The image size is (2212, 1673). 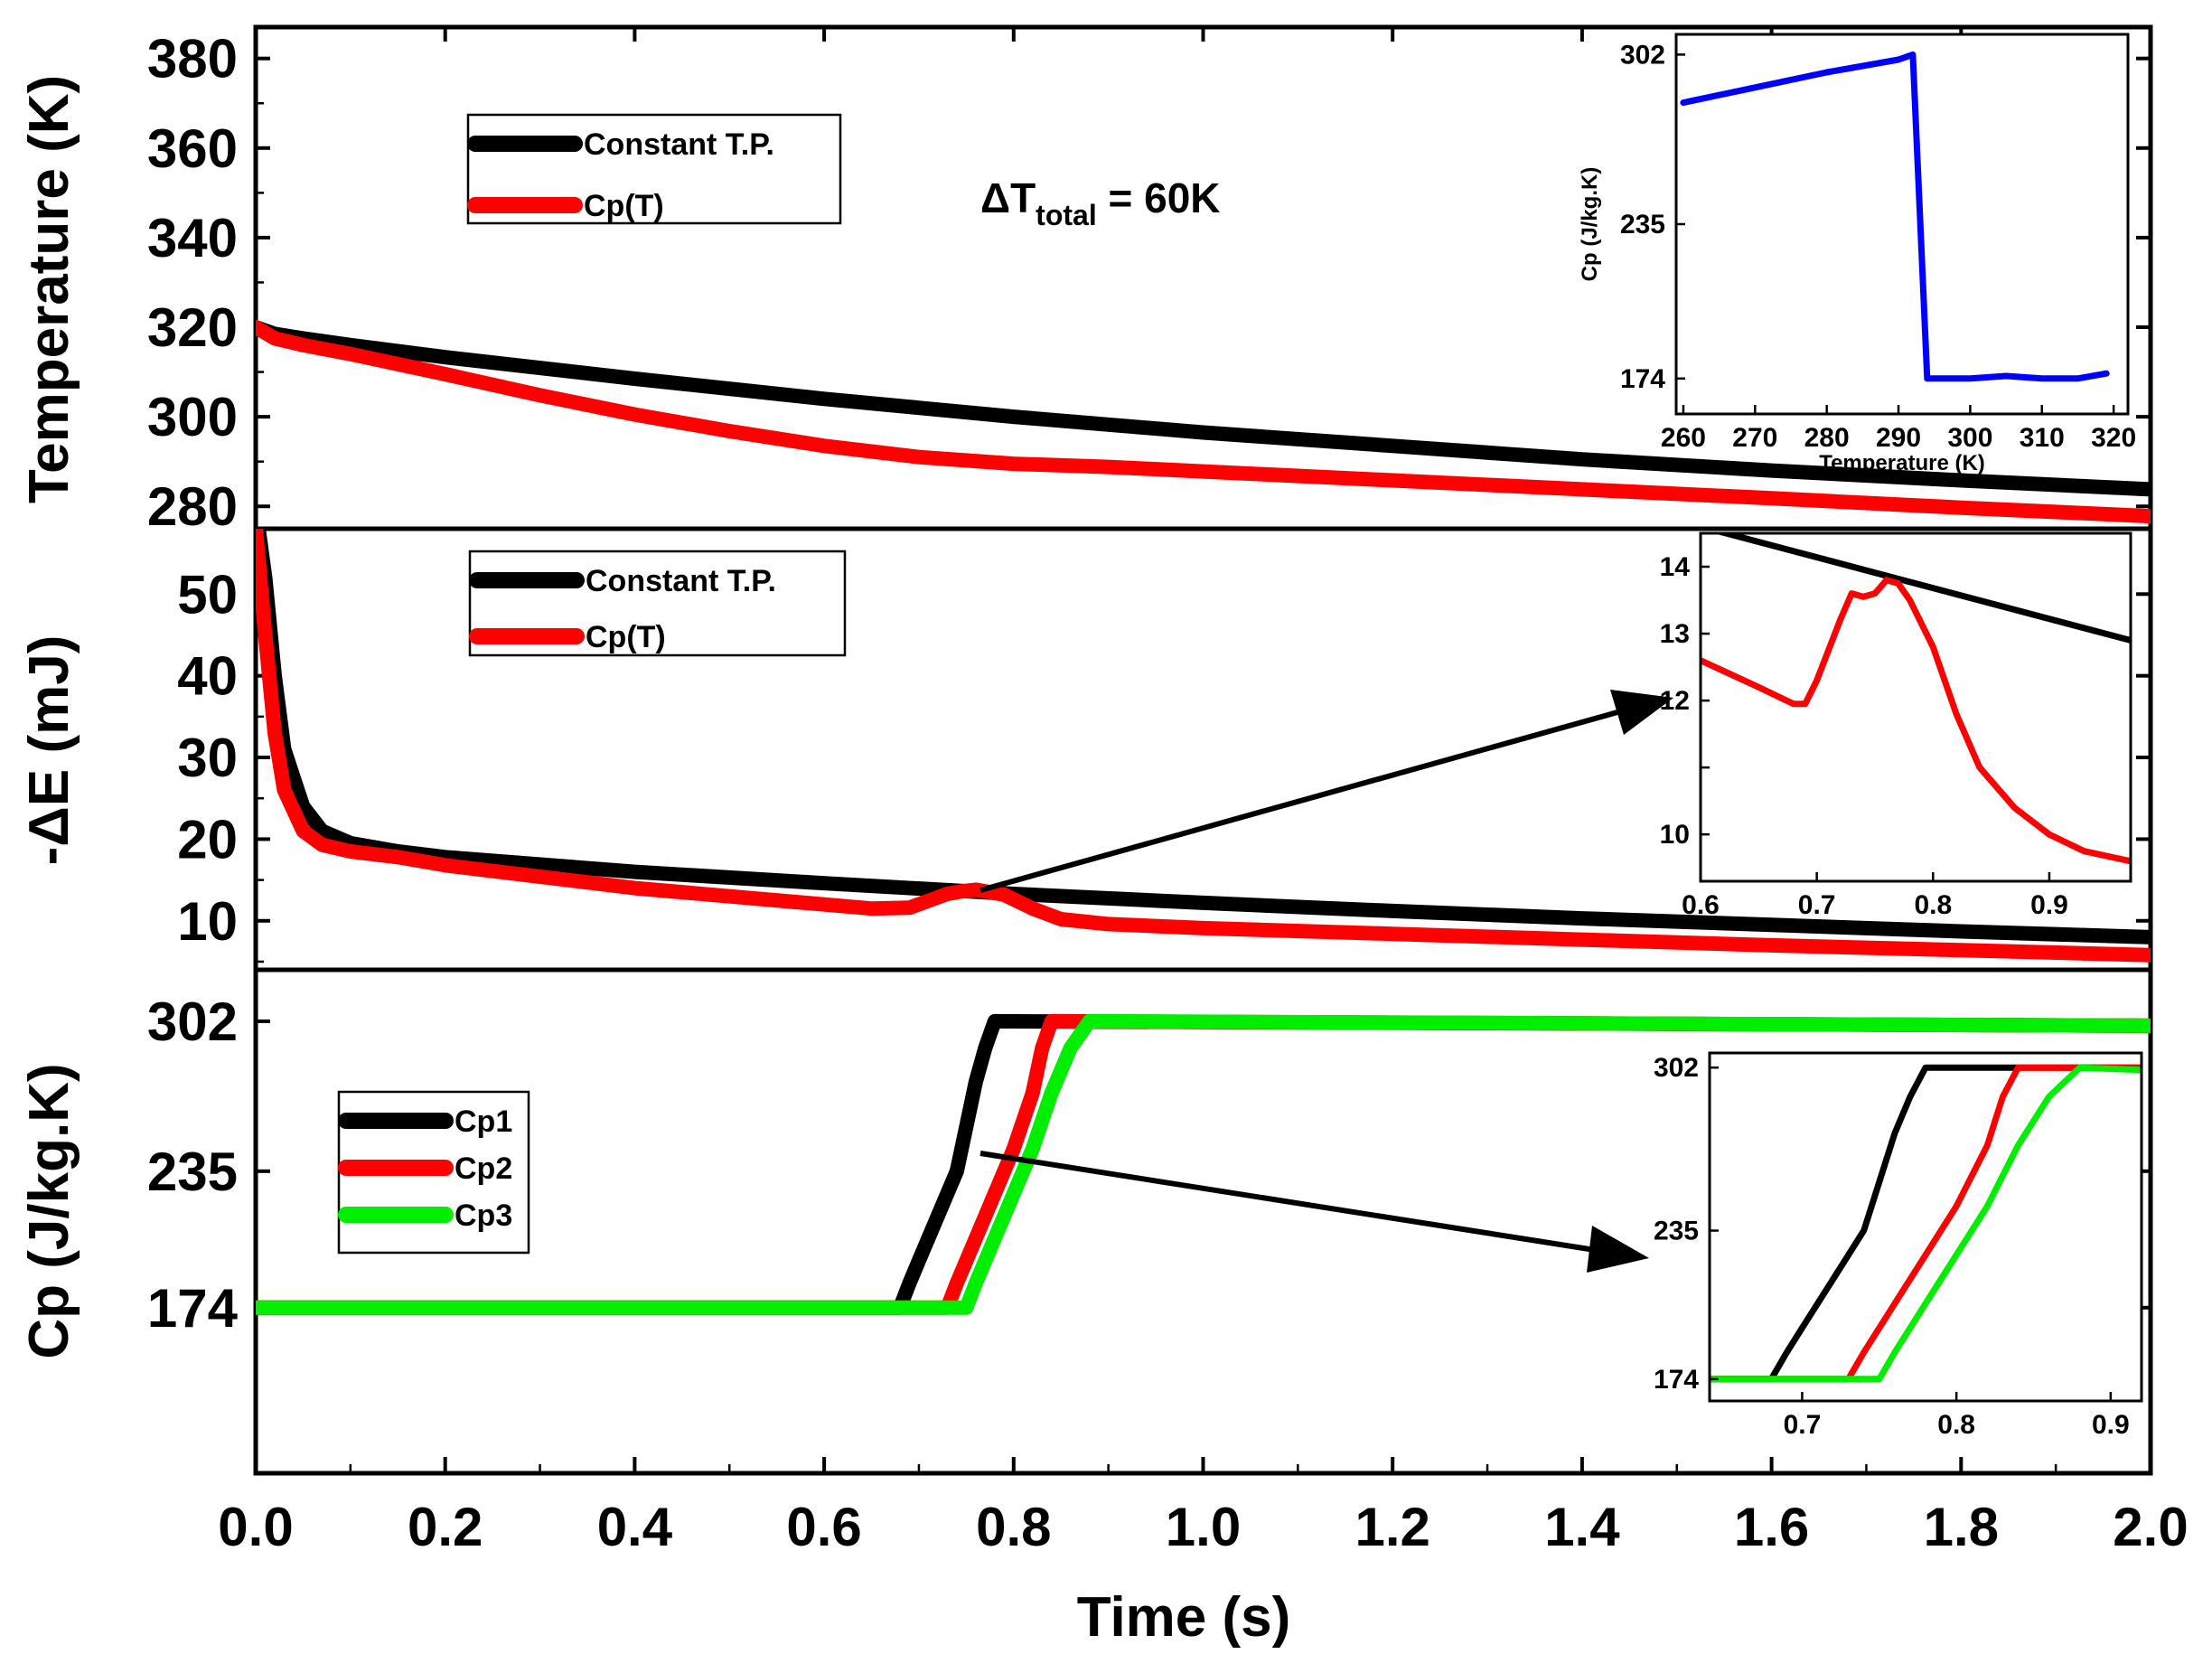 I want to click on inset-cp-vs-temperature-xtick-label: 300, so click(x=1969, y=438).